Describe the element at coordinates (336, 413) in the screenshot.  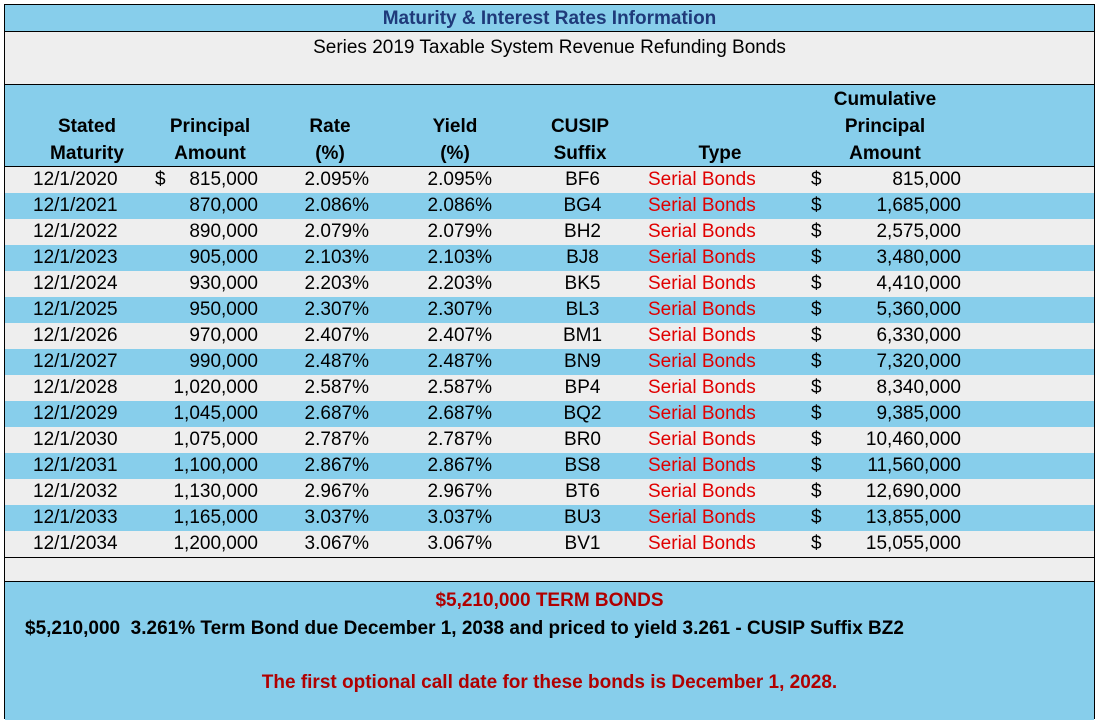
I see `rate-cell: 2.687%` at that location.